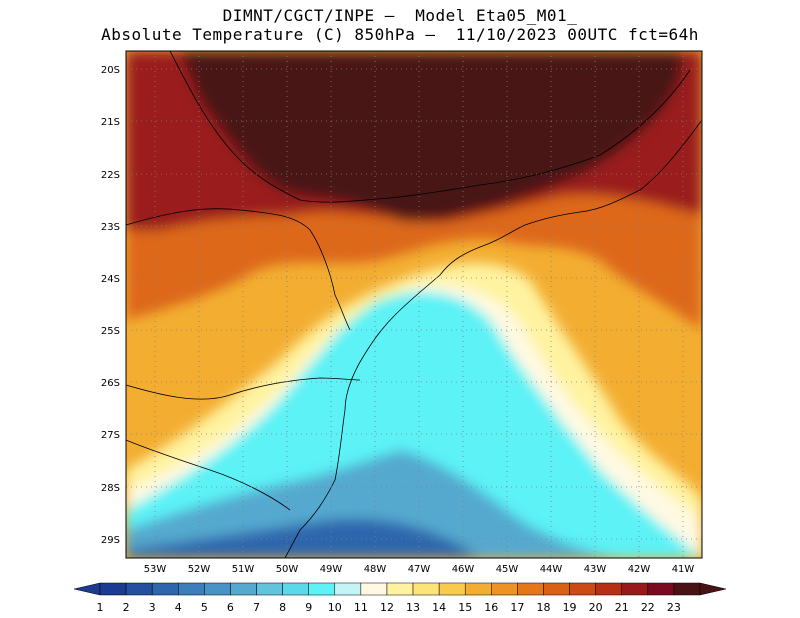 This screenshot has height=618, width=800. What do you see at coordinates (110, 540) in the screenshot?
I see `lat-label: 29S` at bounding box center [110, 540].